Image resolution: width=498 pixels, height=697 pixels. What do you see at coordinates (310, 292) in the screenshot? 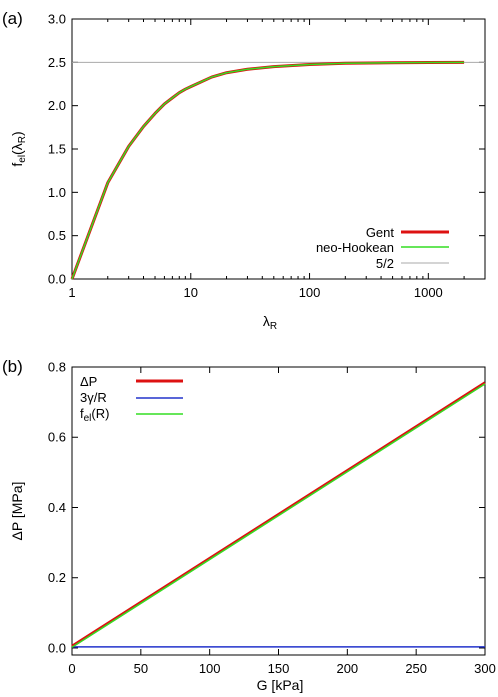
I see `x-tick-label-a: 100` at bounding box center [310, 292].